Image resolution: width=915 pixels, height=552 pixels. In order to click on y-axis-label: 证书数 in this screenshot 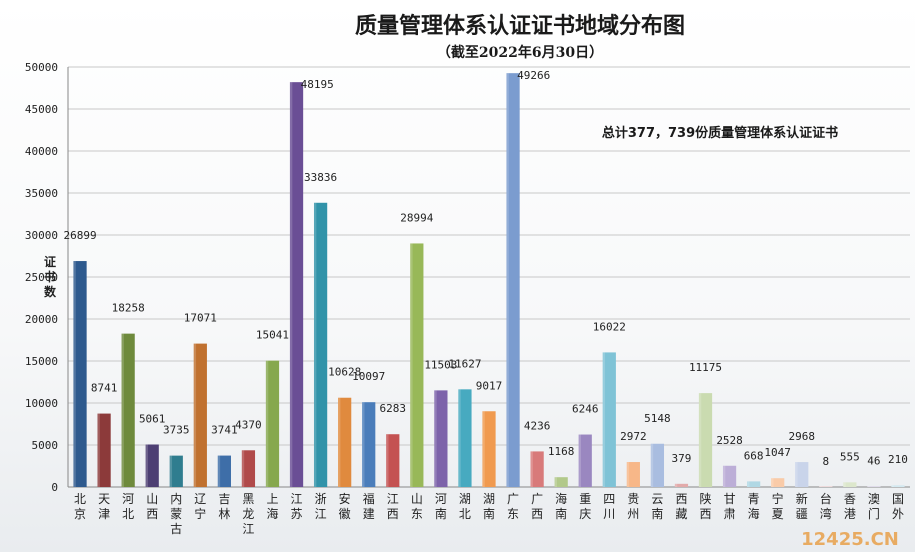, I will do `click(50, 277)`.